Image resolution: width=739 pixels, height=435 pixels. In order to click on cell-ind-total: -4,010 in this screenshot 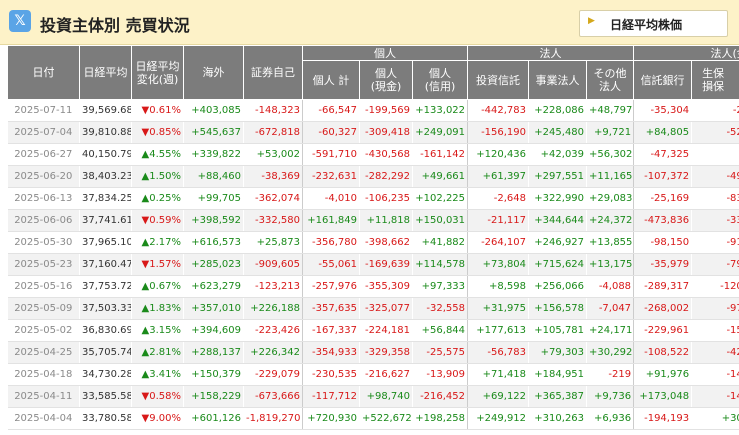, I will do `click(331, 198)`.